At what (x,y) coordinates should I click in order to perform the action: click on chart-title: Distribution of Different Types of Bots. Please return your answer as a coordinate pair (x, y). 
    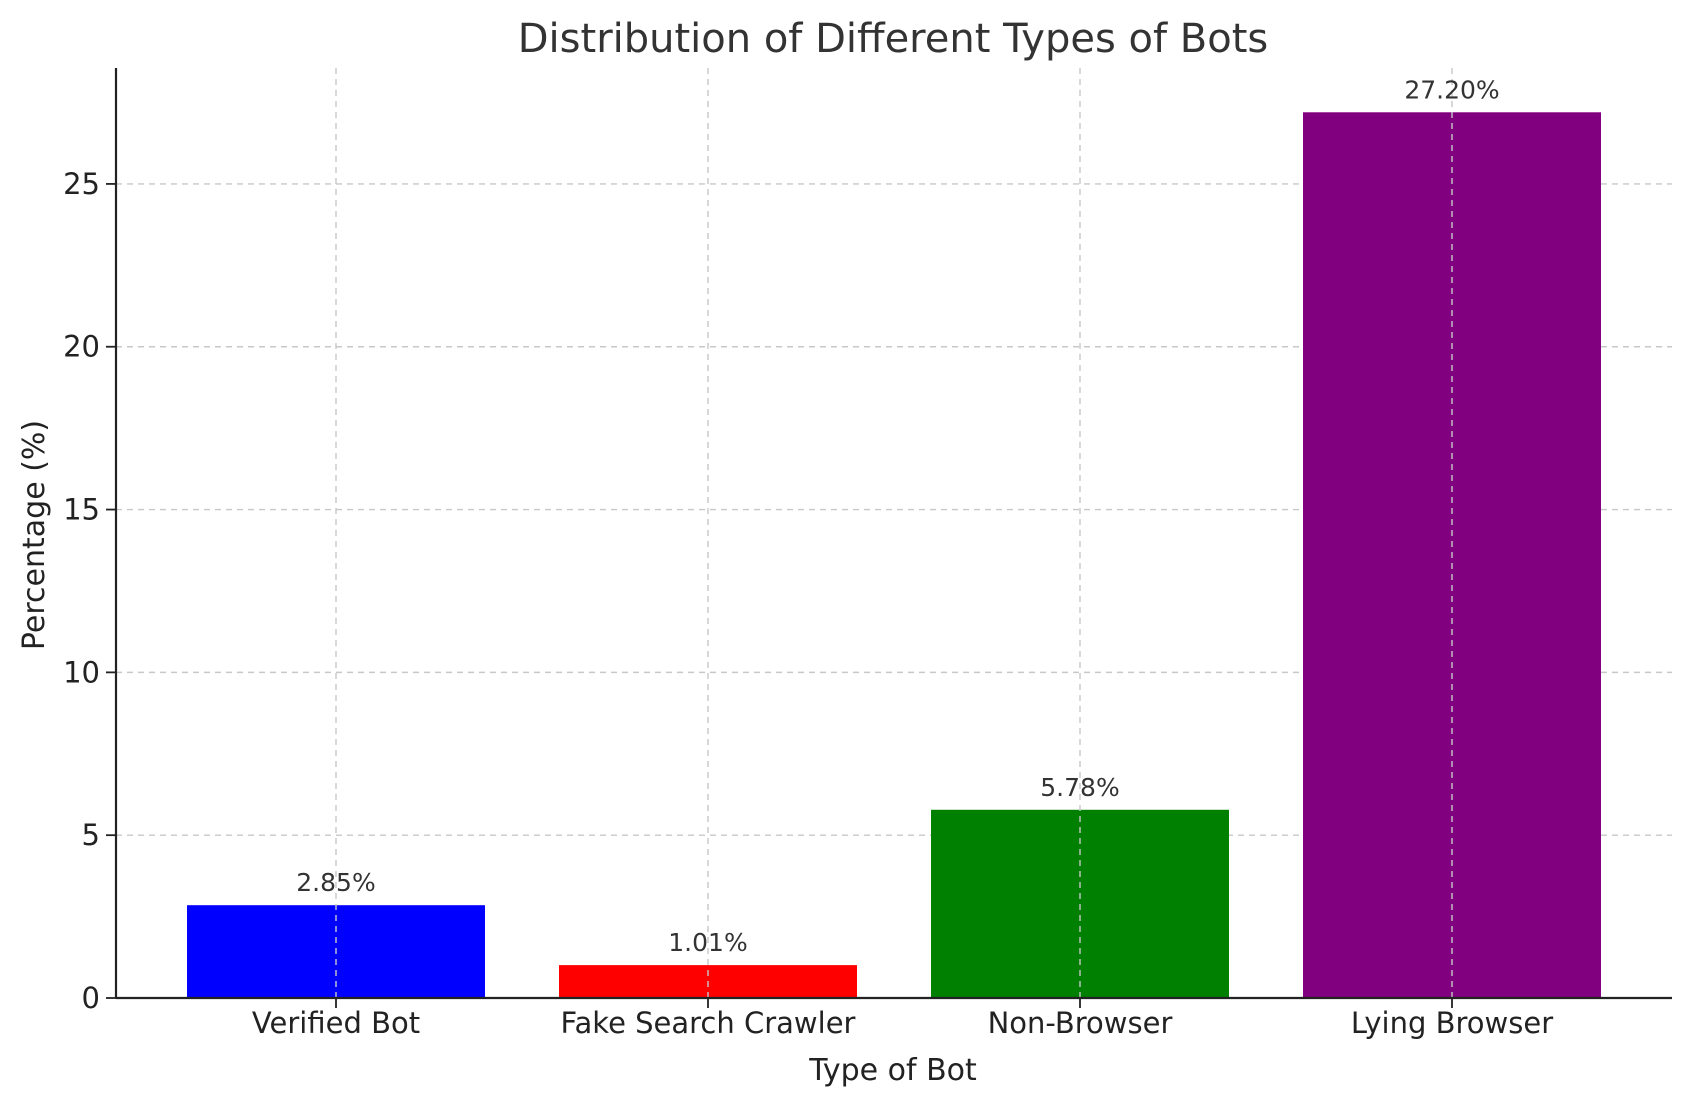
    Looking at the image, I should click on (893, 39).